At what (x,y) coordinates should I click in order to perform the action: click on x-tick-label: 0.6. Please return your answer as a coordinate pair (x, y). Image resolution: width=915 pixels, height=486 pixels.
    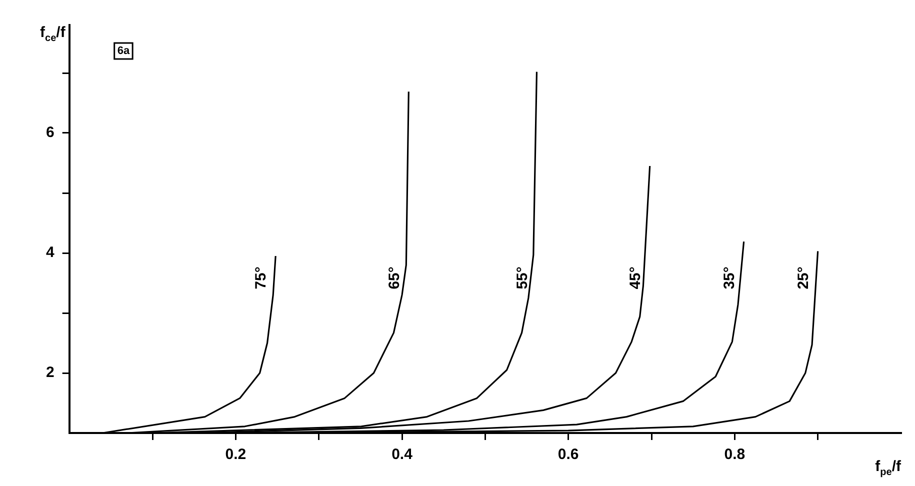
    Looking at the image, I should click on (568, 455).